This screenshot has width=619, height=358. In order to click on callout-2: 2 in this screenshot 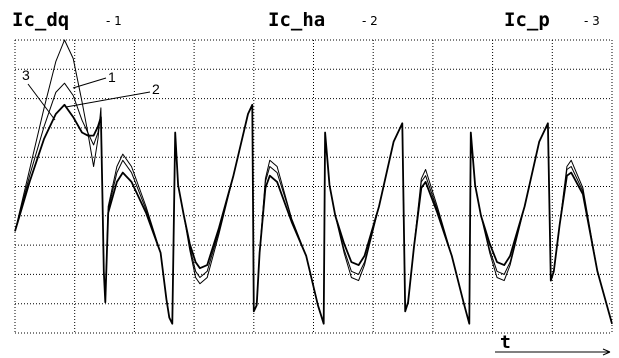, I will do `click(112, 94)`.